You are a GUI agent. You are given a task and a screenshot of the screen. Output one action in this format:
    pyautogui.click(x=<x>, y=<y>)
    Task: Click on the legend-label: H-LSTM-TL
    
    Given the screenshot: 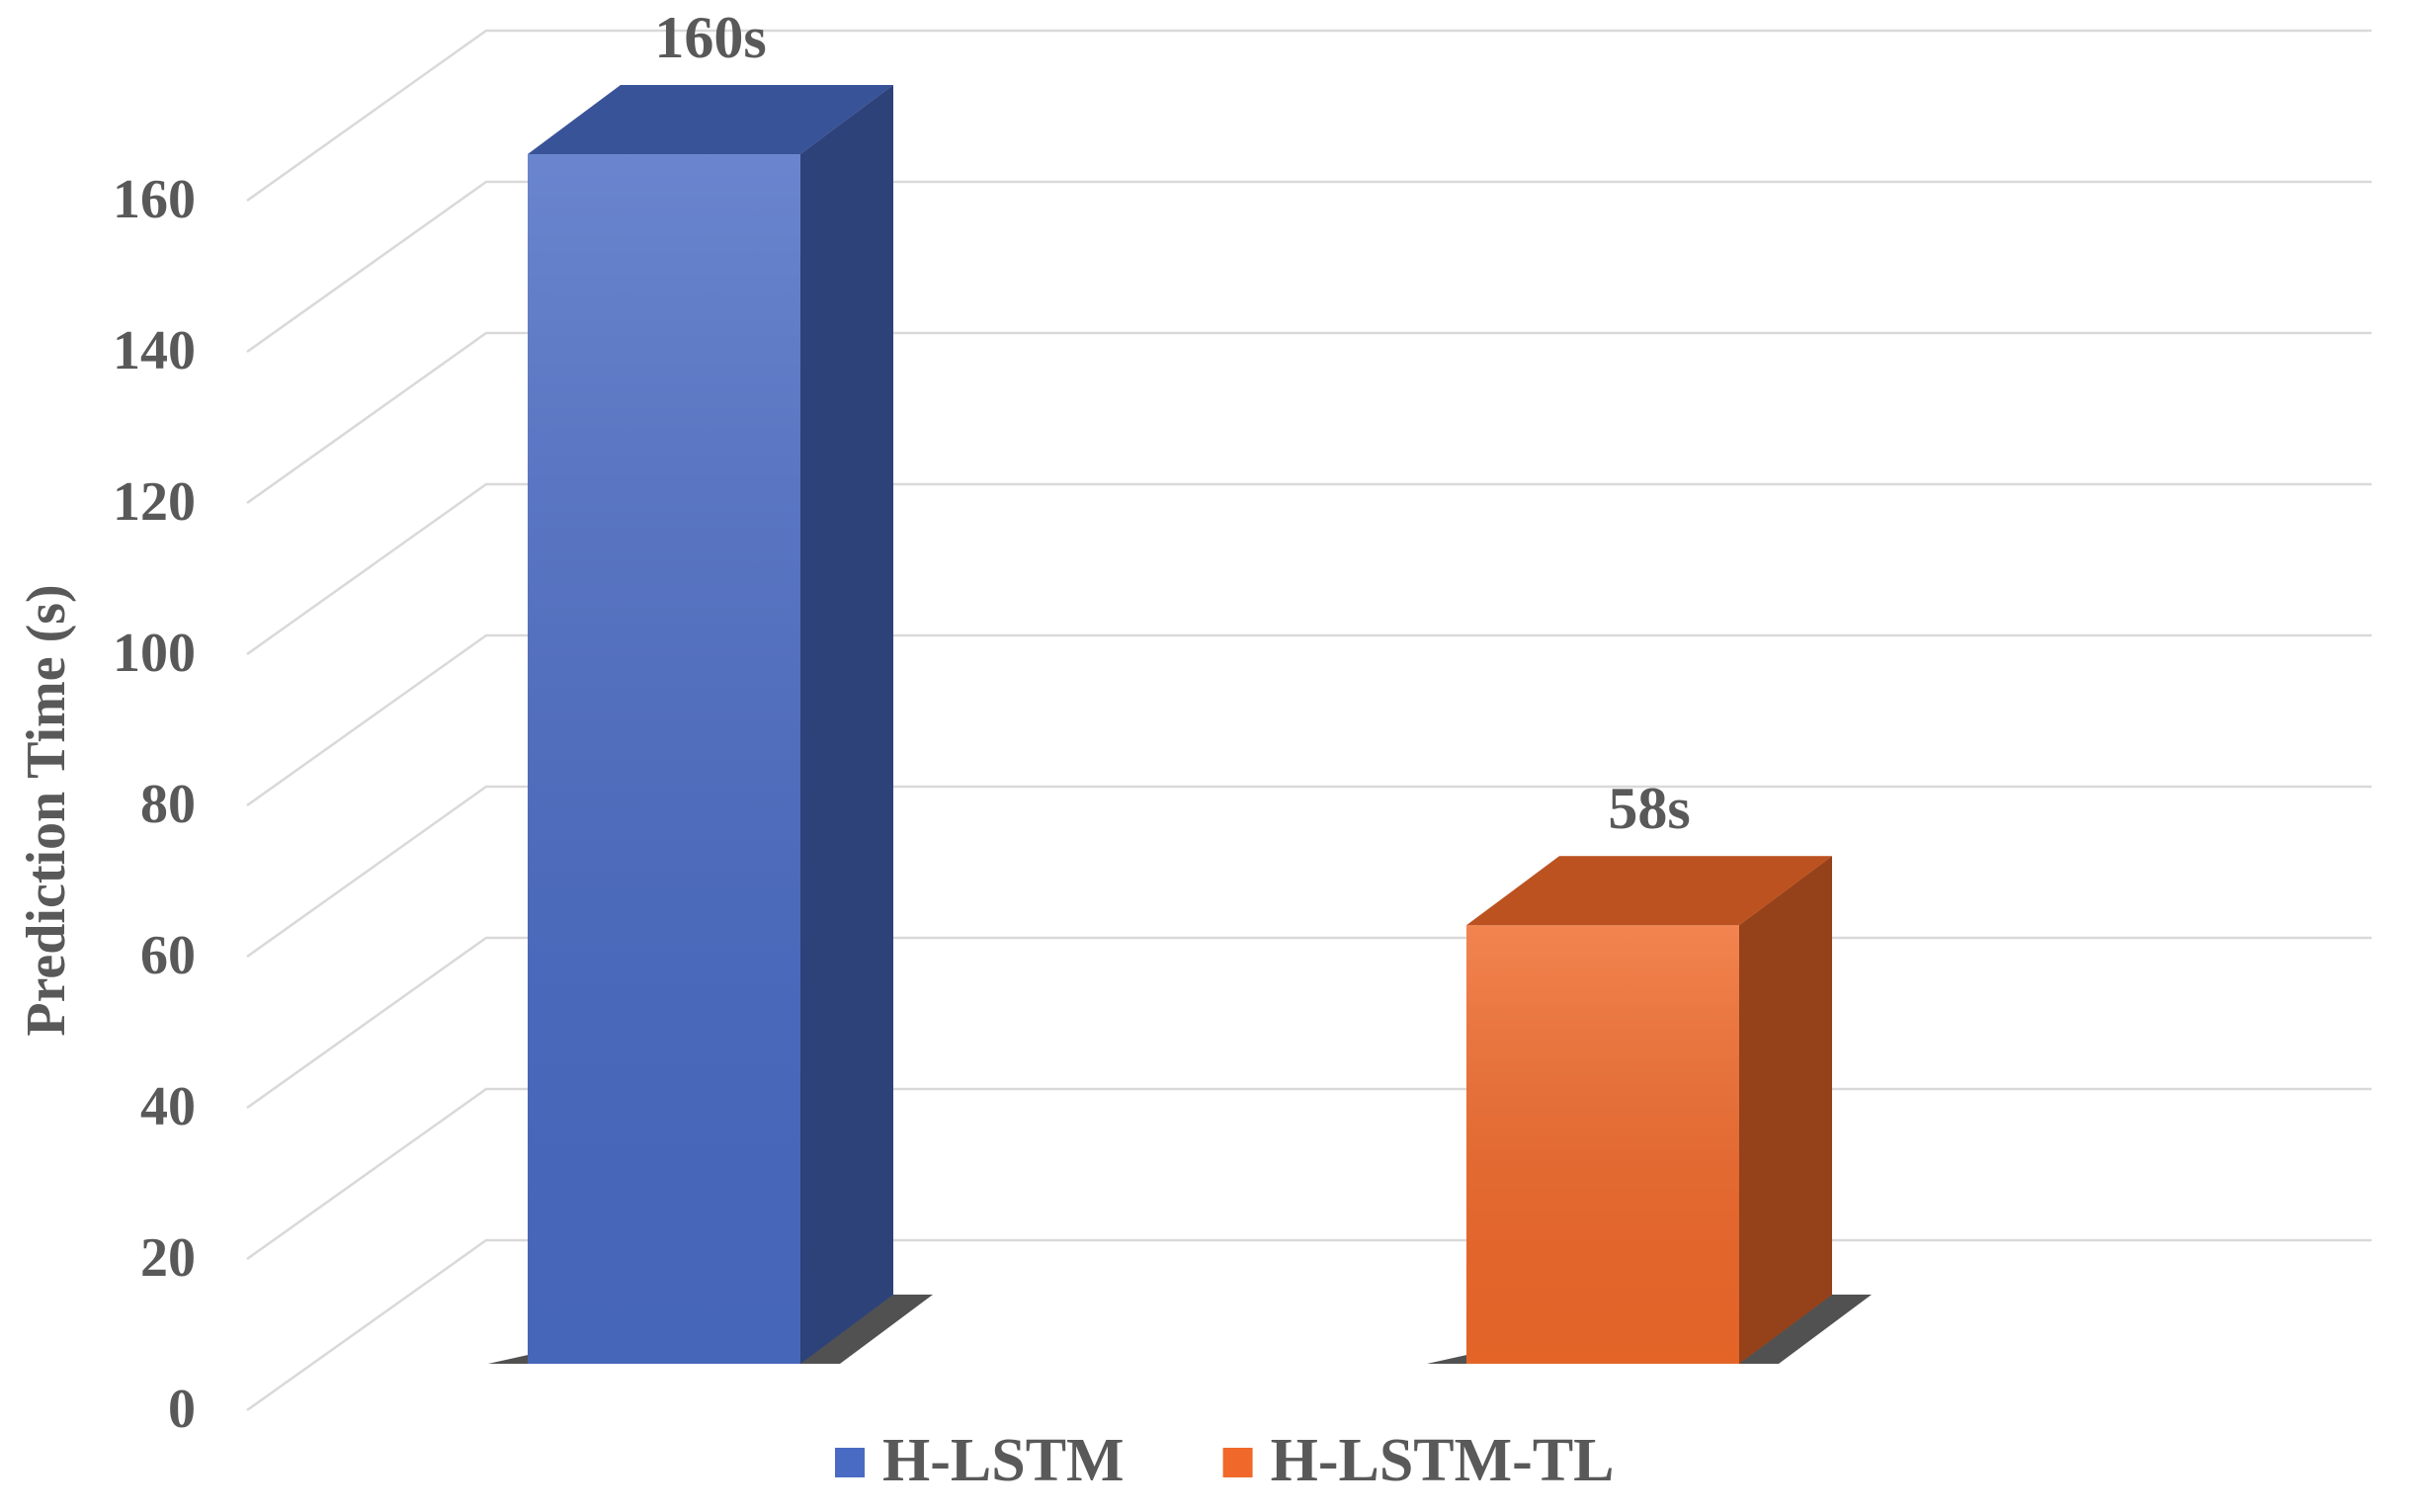 What is the action you would take?
    pyautogui.click(x=1443, y=1460)
    